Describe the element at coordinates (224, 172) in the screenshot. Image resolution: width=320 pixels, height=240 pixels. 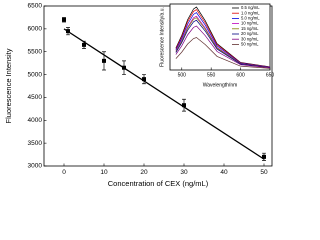
I see `x-tick-label: 40` at that location.